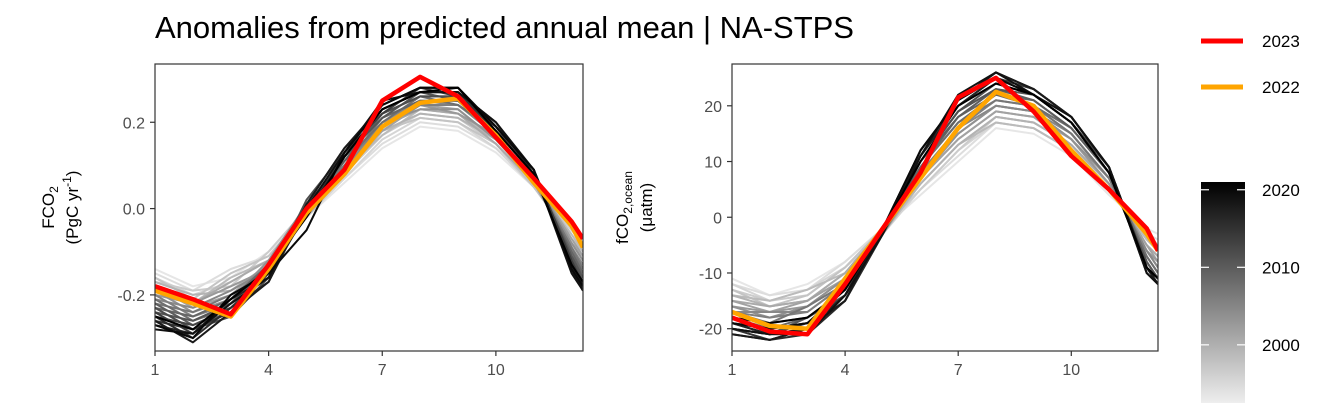 The width and height of the screenshot is (1344, 403). I want to click on y-tick-label: 10, so click(713, 163).